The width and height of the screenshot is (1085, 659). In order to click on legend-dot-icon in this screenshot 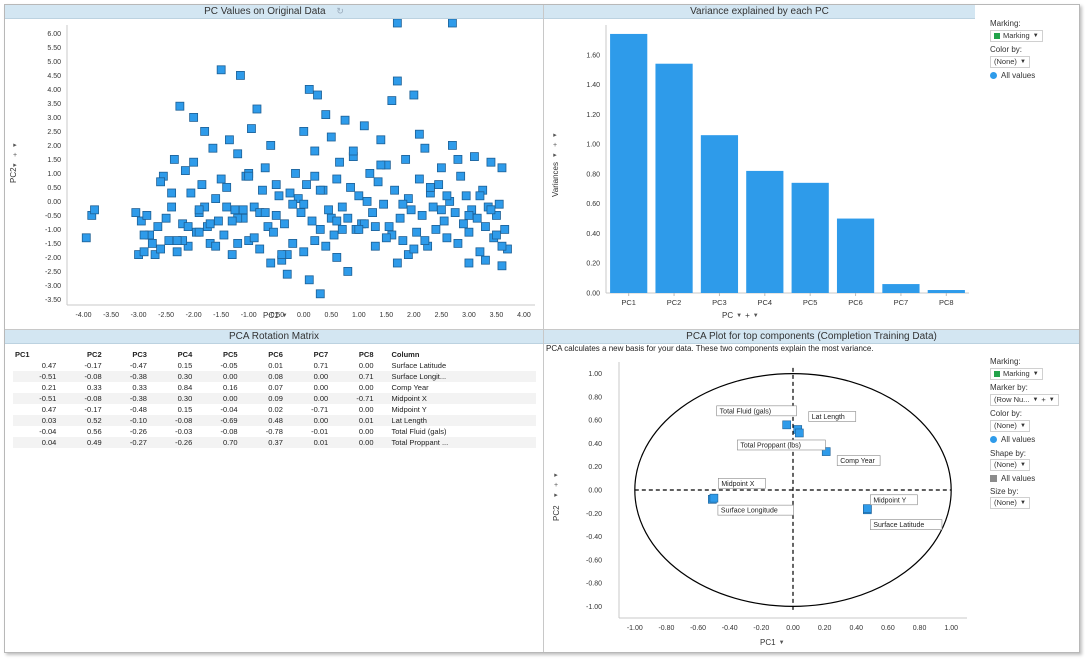, I will do `click(993, 439)`.